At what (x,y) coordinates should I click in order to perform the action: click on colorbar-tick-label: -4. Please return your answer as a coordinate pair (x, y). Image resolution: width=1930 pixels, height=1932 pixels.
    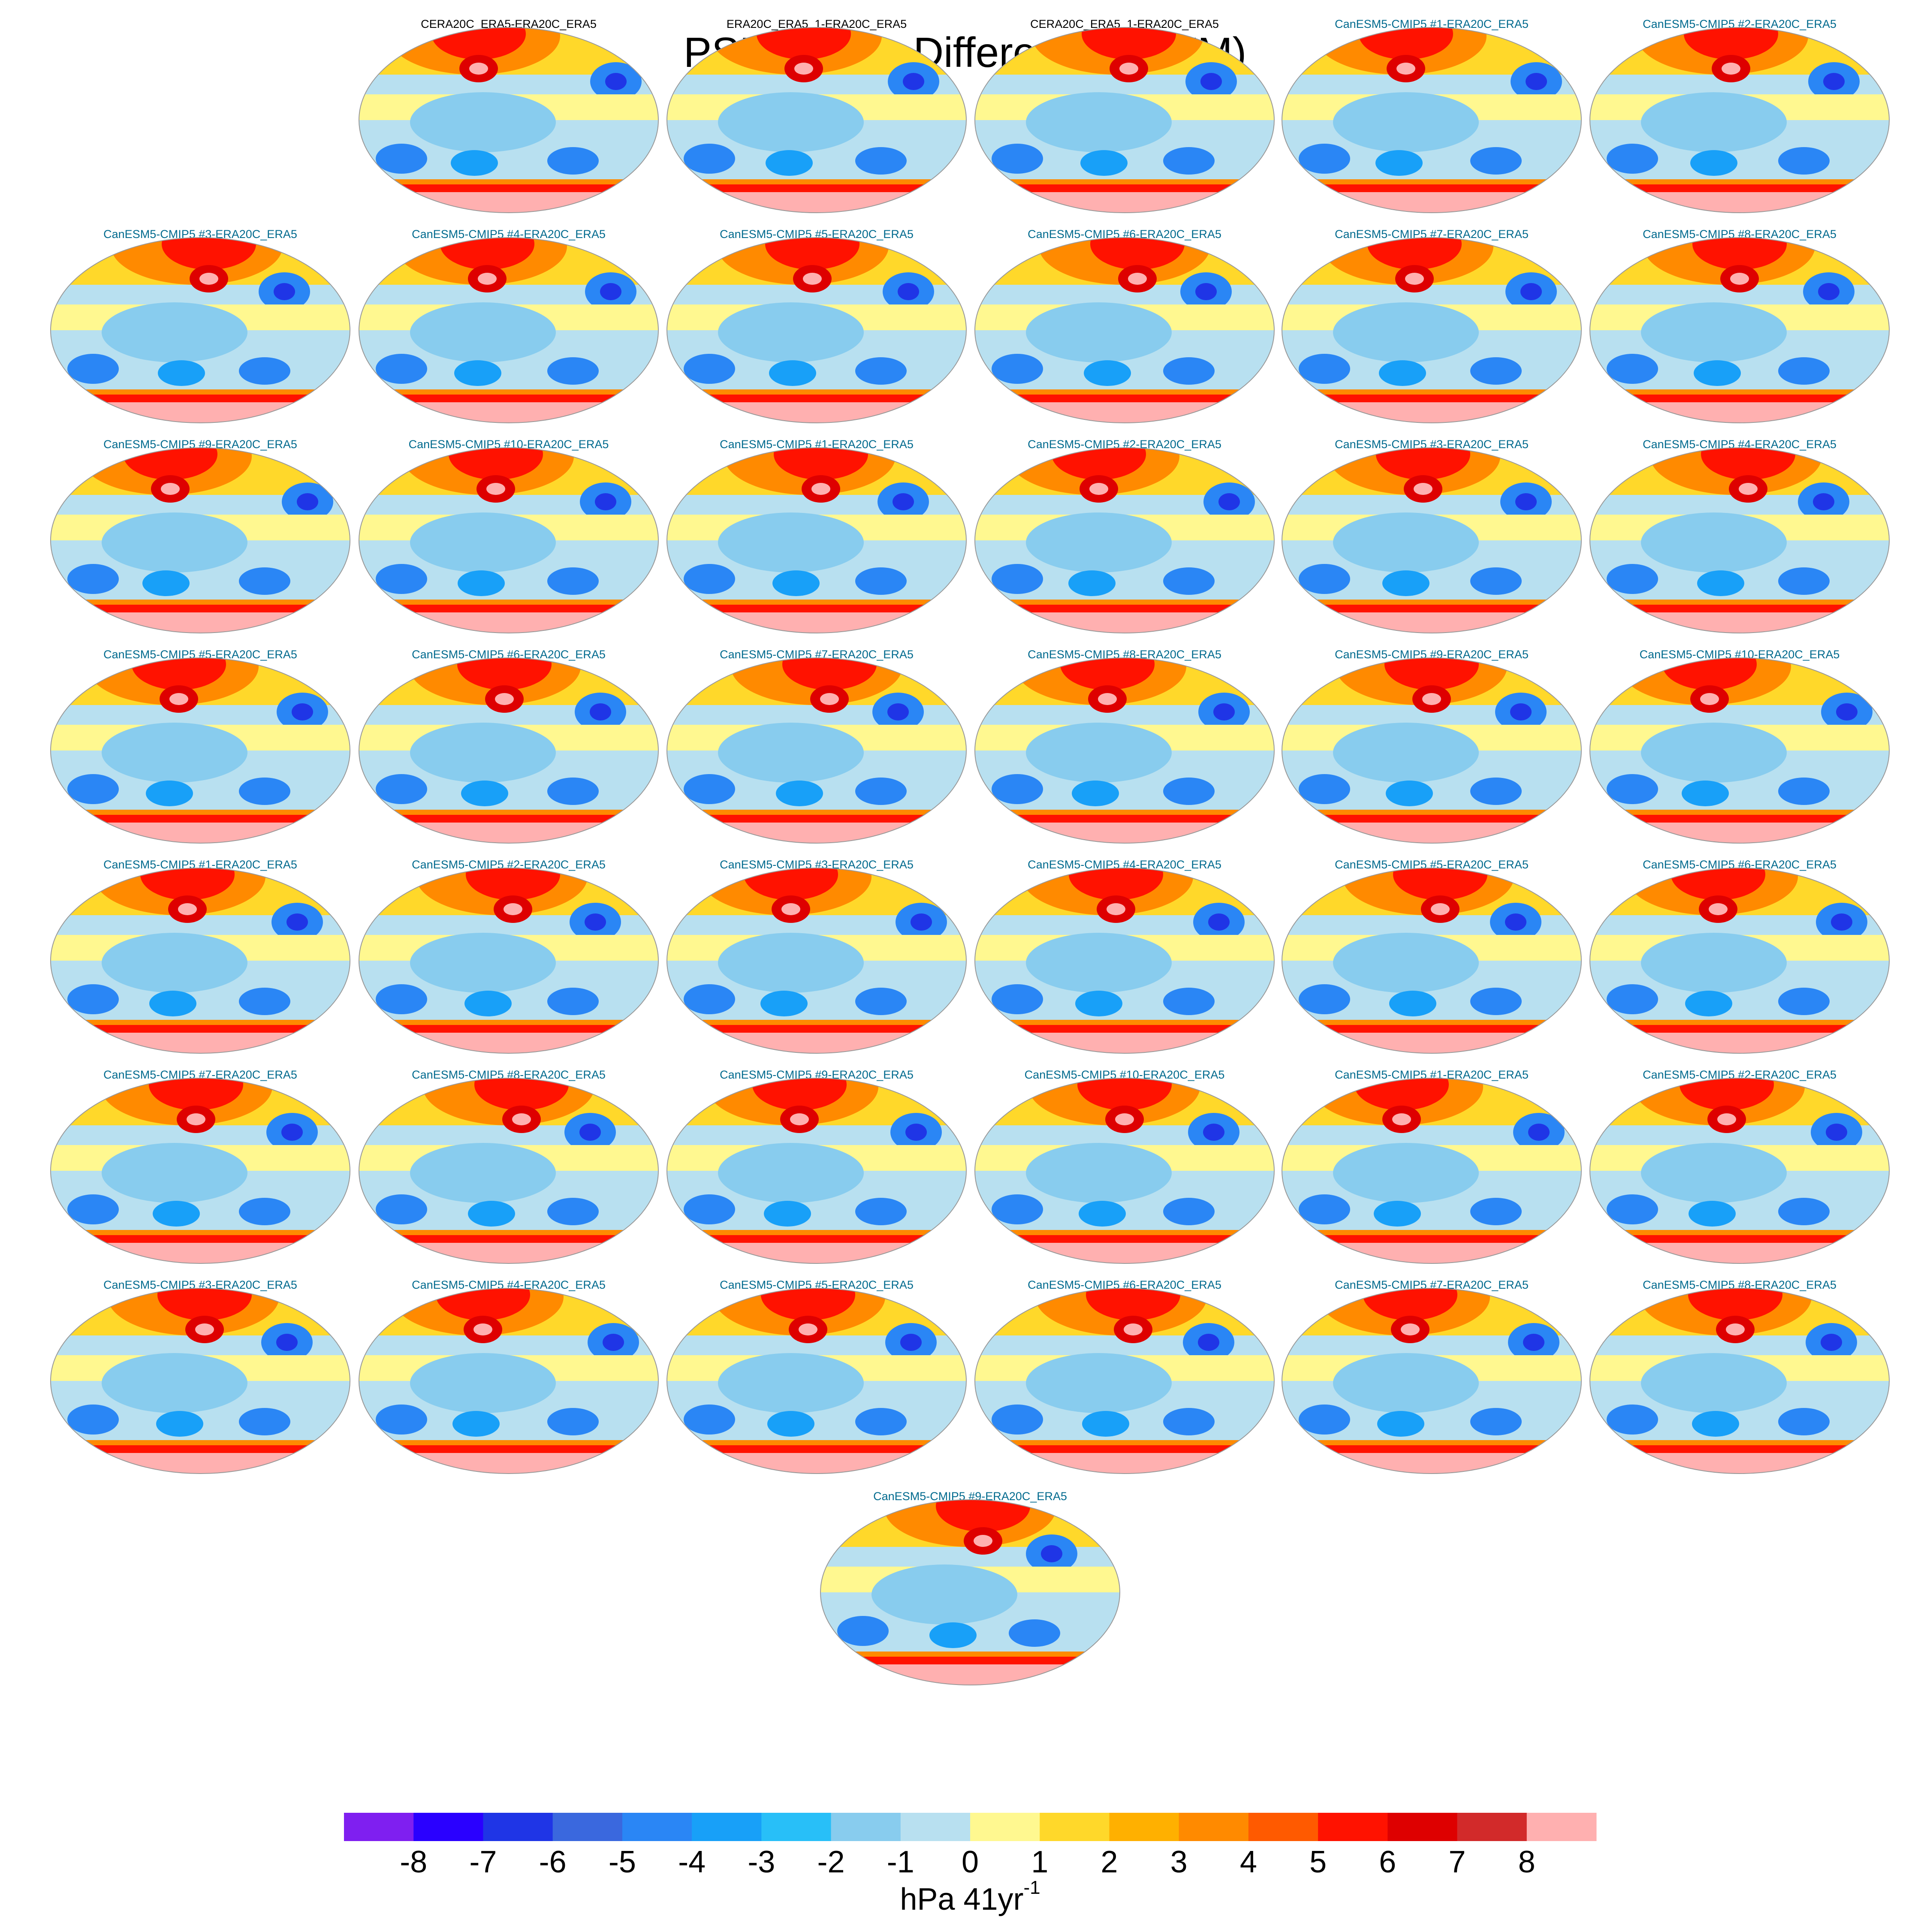
    Looking at the image, I should click on (692, 1862).